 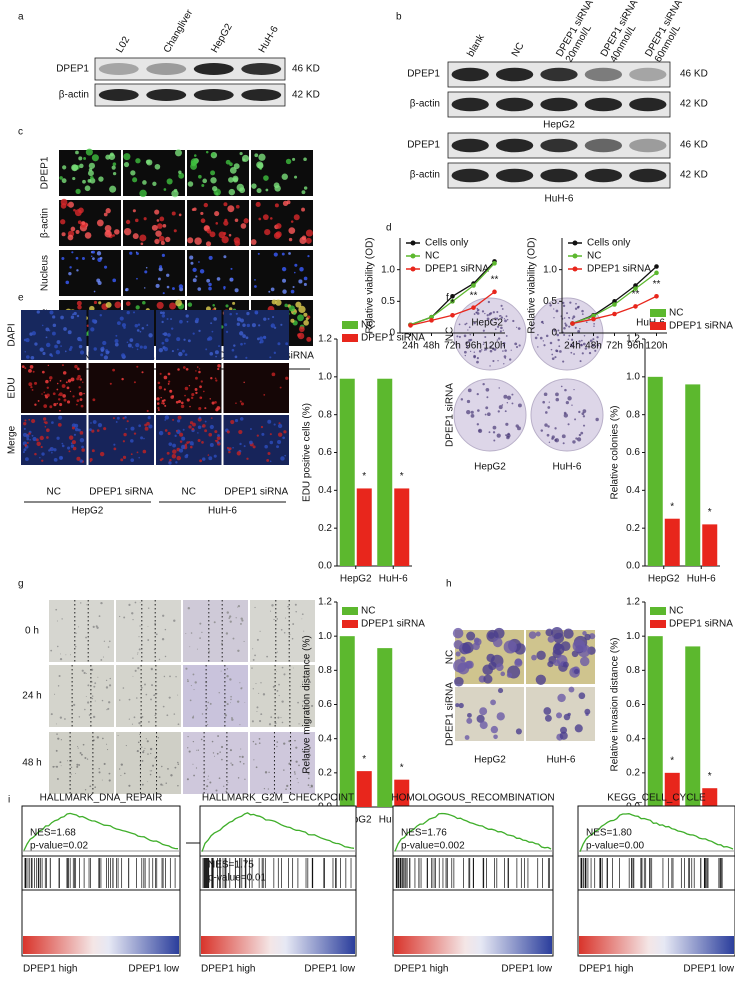 What do you see at coordinates (50, 969) in the screenshot?
I see `rank-label-left: DPEP1 high` at bounding box center [50, 969].